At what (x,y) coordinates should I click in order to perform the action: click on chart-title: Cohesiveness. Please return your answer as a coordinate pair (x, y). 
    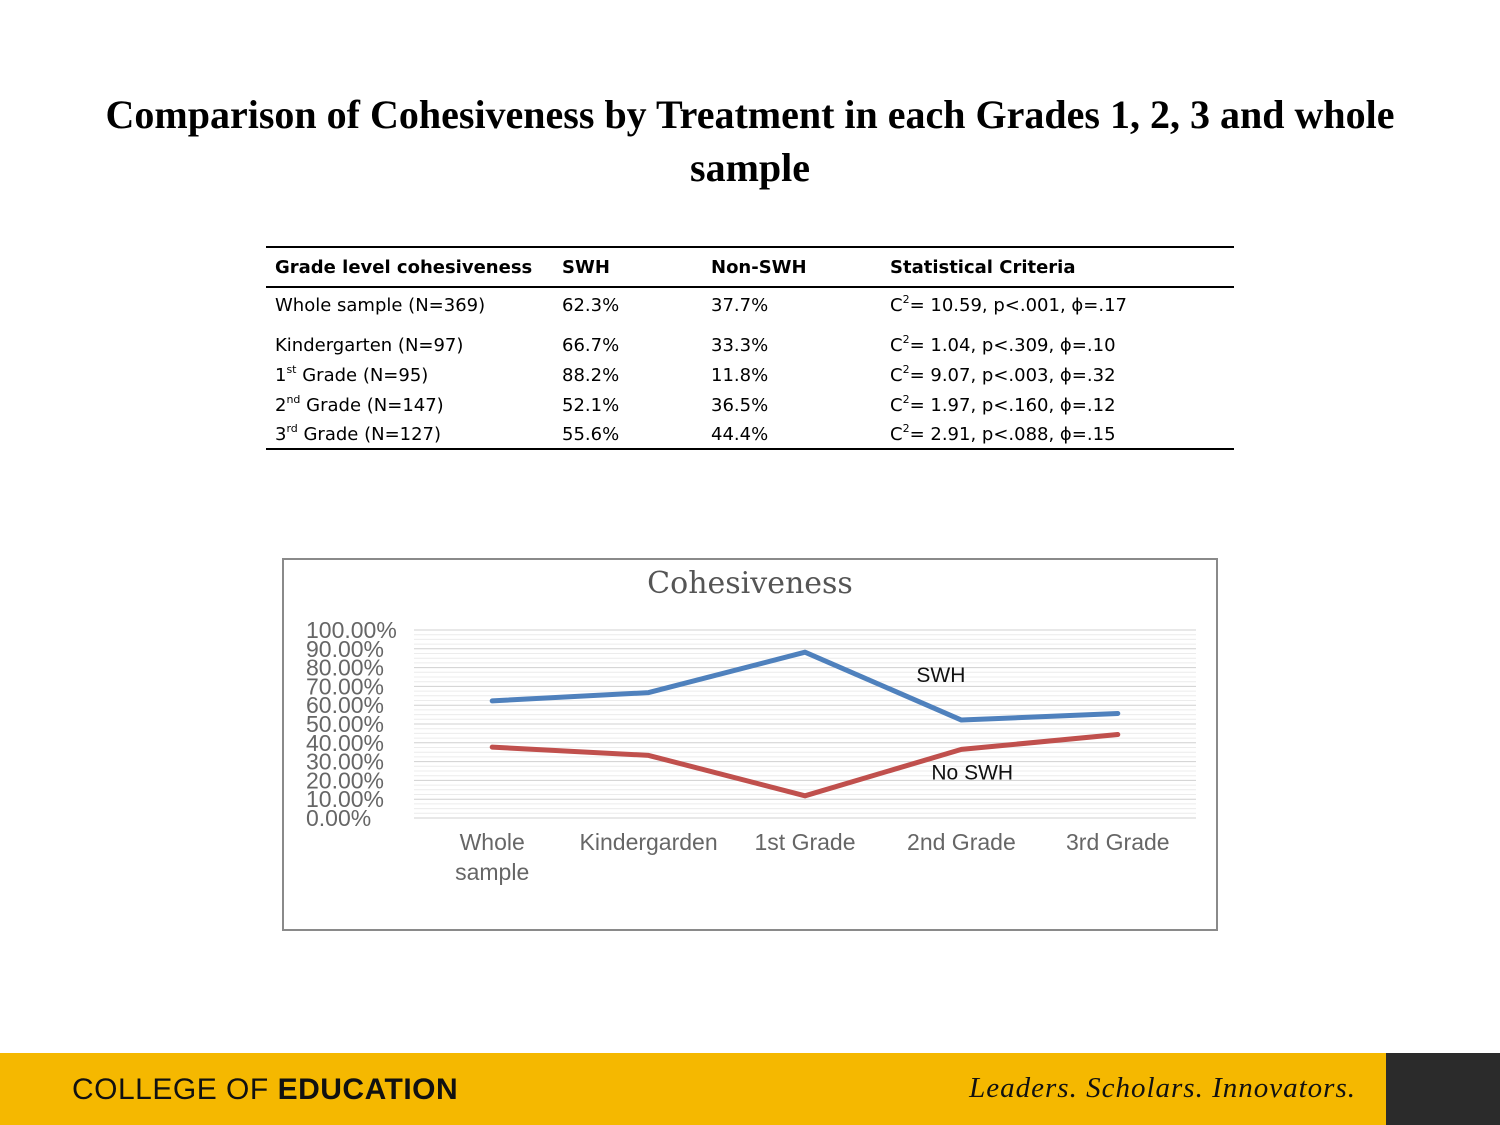
    Looking at the image, I should click on (750, 583).